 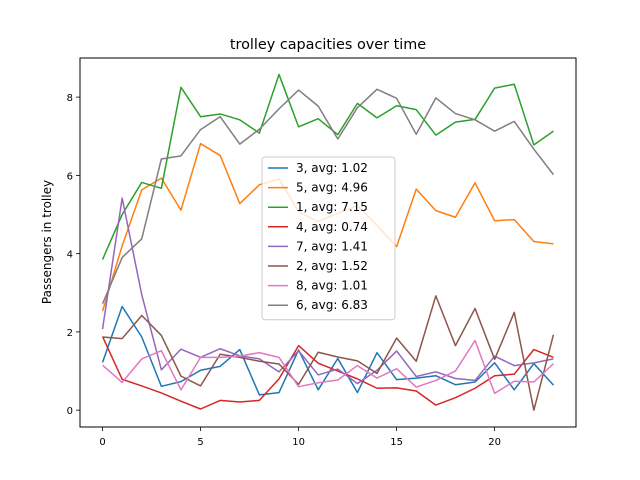 I want to click on y-tick-label: 0, so click(x=70, y=411).